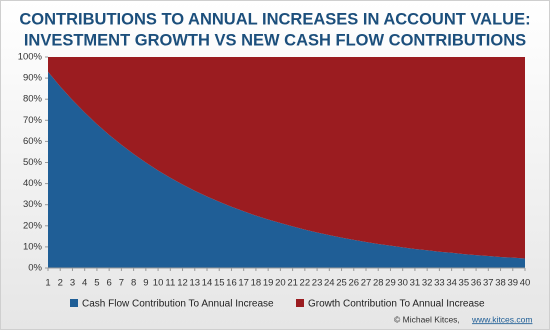 This screenshot has width=550, height=335. Describe the element at coordinates (33, 99) in the screenshot. I see `y-tick-label: 80%` at that location.